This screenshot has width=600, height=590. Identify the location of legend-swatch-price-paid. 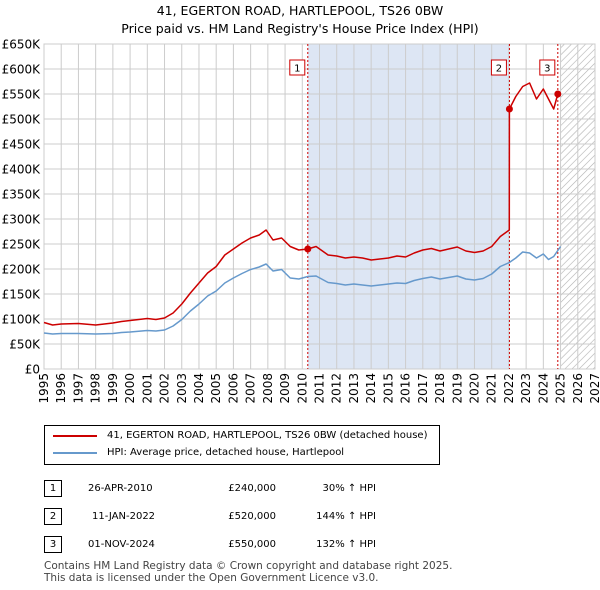
(75, 436).